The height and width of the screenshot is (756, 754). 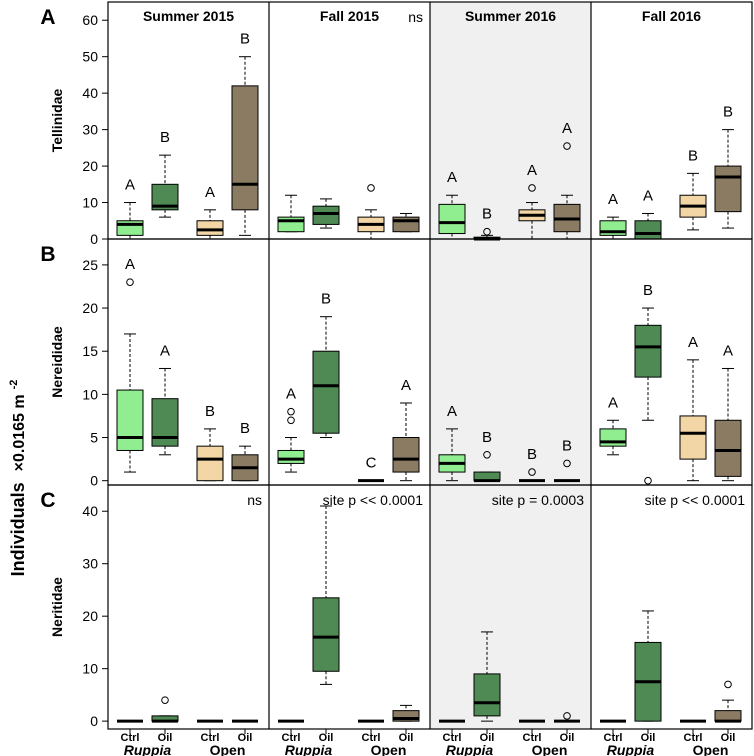 What do you see at coordinates (14, 385) in the screenshot?
I see `y-axis-label-exponent: -2` at bounding box center [14, 385].